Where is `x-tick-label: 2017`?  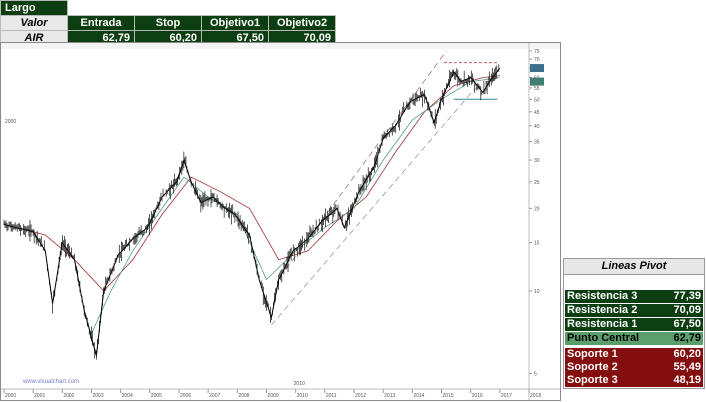
x-tick-label: 2017 is located at coordinates (506, 396).